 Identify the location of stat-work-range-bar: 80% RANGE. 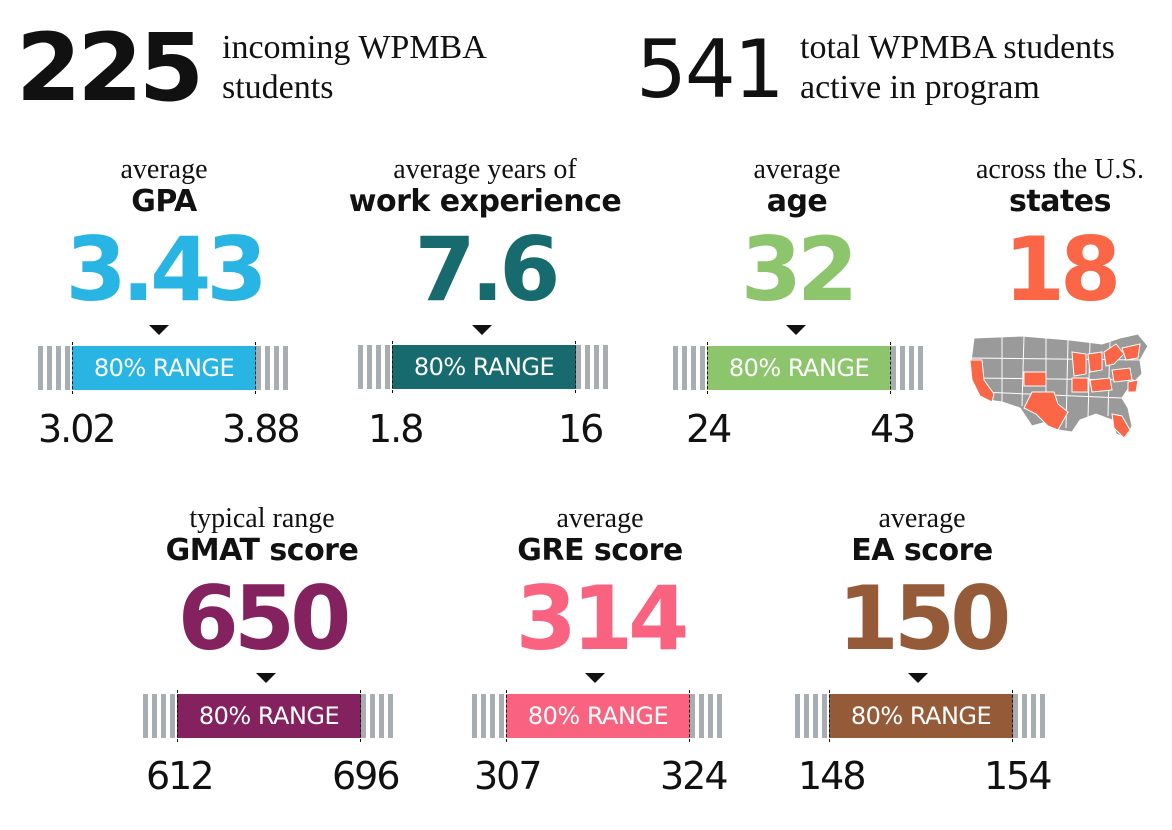
(484, 367).